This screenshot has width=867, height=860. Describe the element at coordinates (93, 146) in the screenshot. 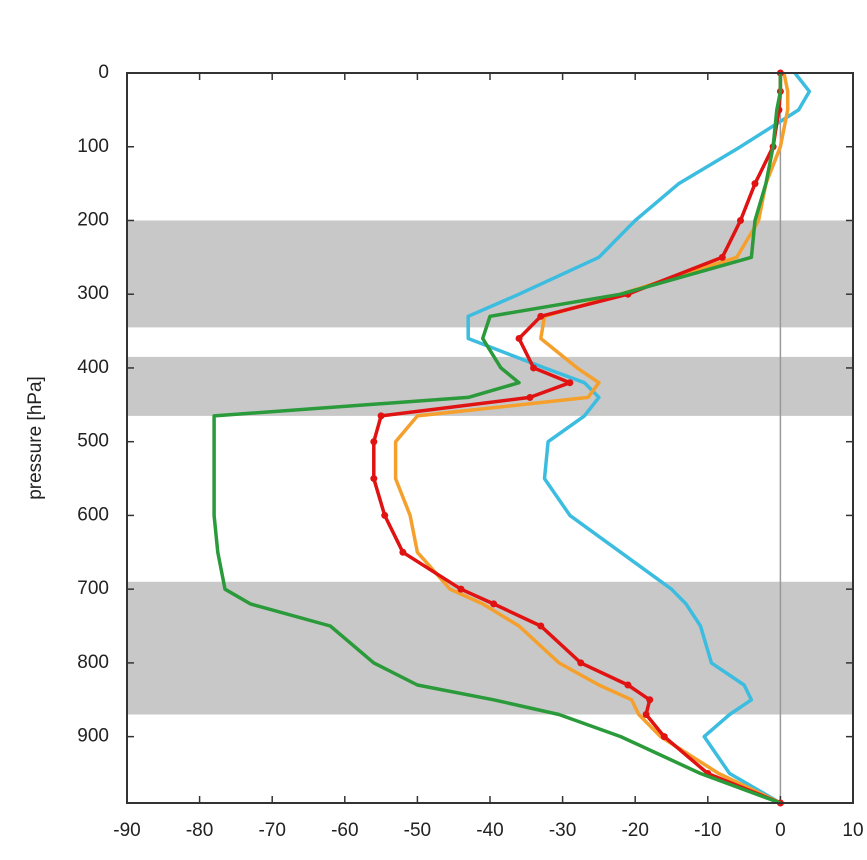

I see `y-tick-label: 100` at that location.